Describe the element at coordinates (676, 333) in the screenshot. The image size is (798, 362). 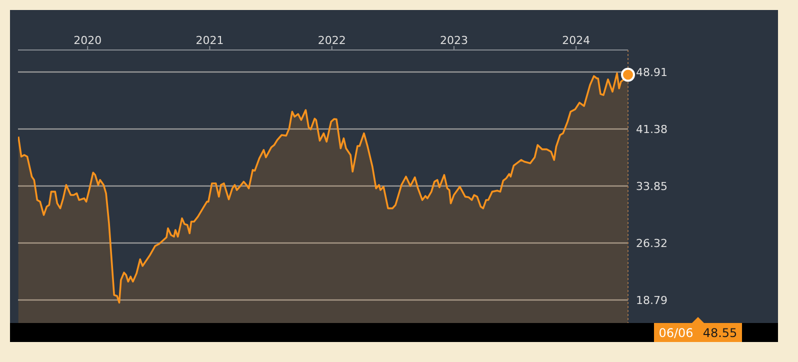
I see `text: 06/06` at that location.